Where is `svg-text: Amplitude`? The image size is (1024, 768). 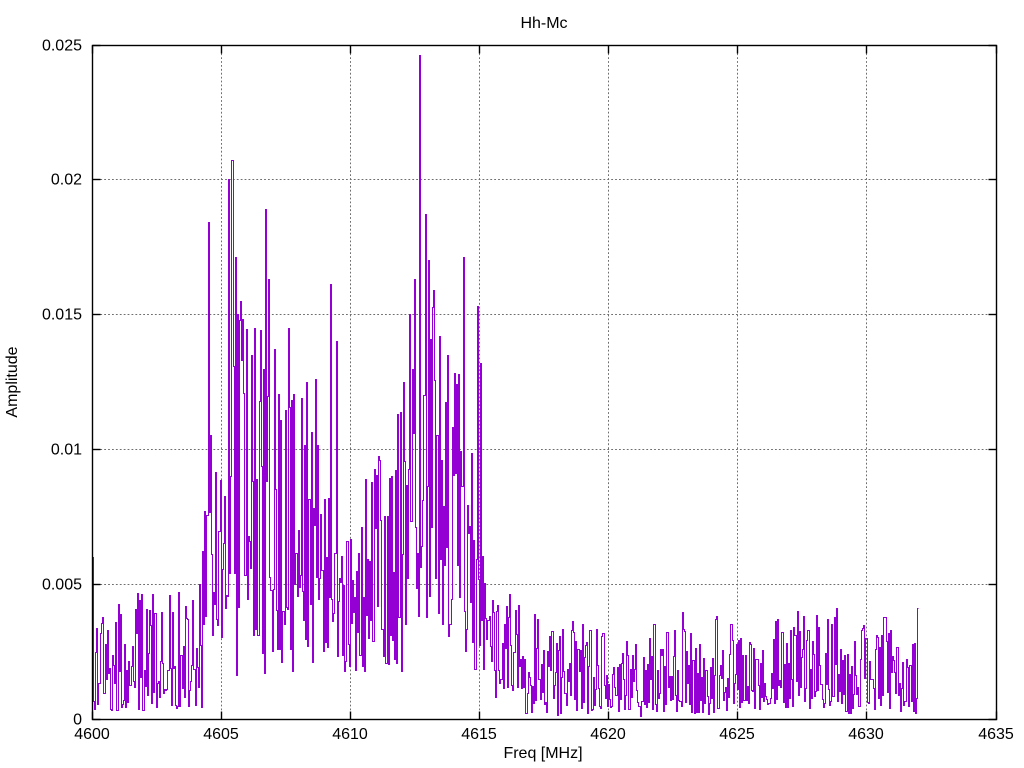 svg-text: Amplitude is located at coordinates (12, 381).